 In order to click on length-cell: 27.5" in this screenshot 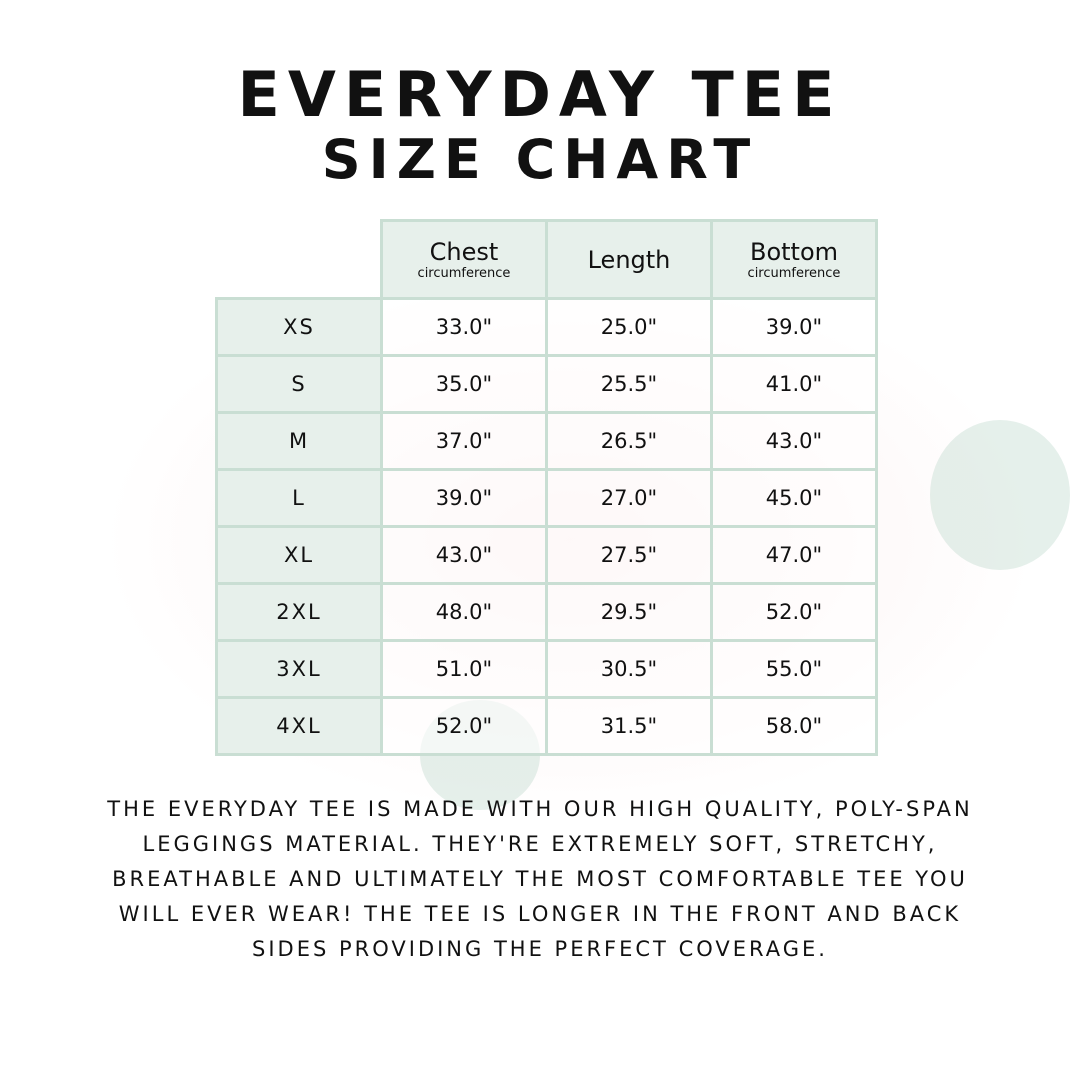, I will do `click(629, 555)`.